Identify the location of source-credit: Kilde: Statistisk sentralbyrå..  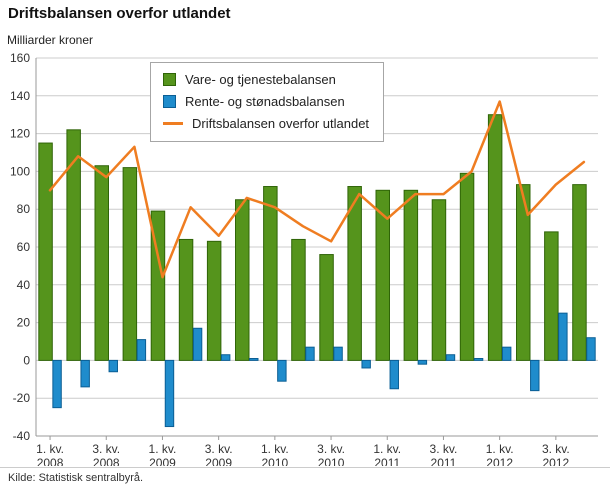
(76, 478).